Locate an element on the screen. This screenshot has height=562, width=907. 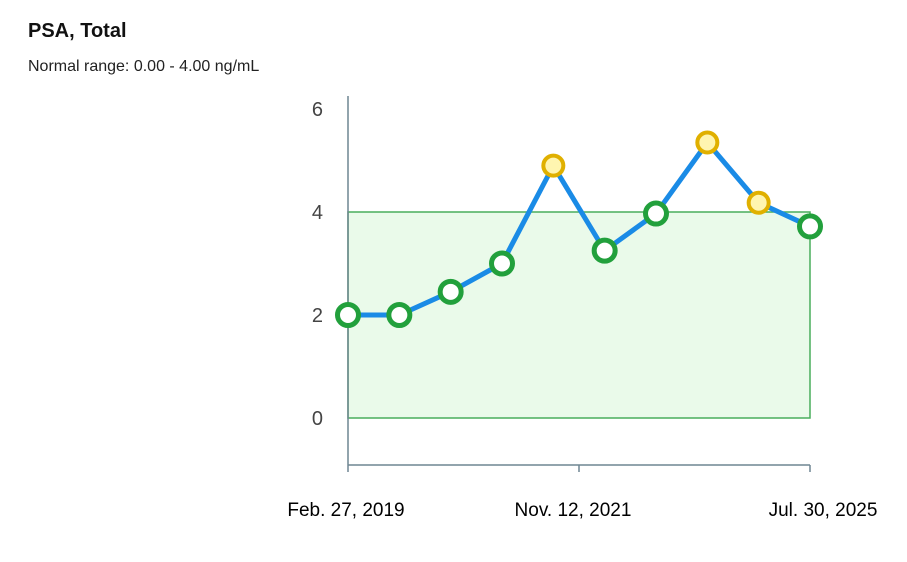
chart-subtitle: Normal range: 0.00 - 4.00 ng/mL is located at coordinates (144, 66).